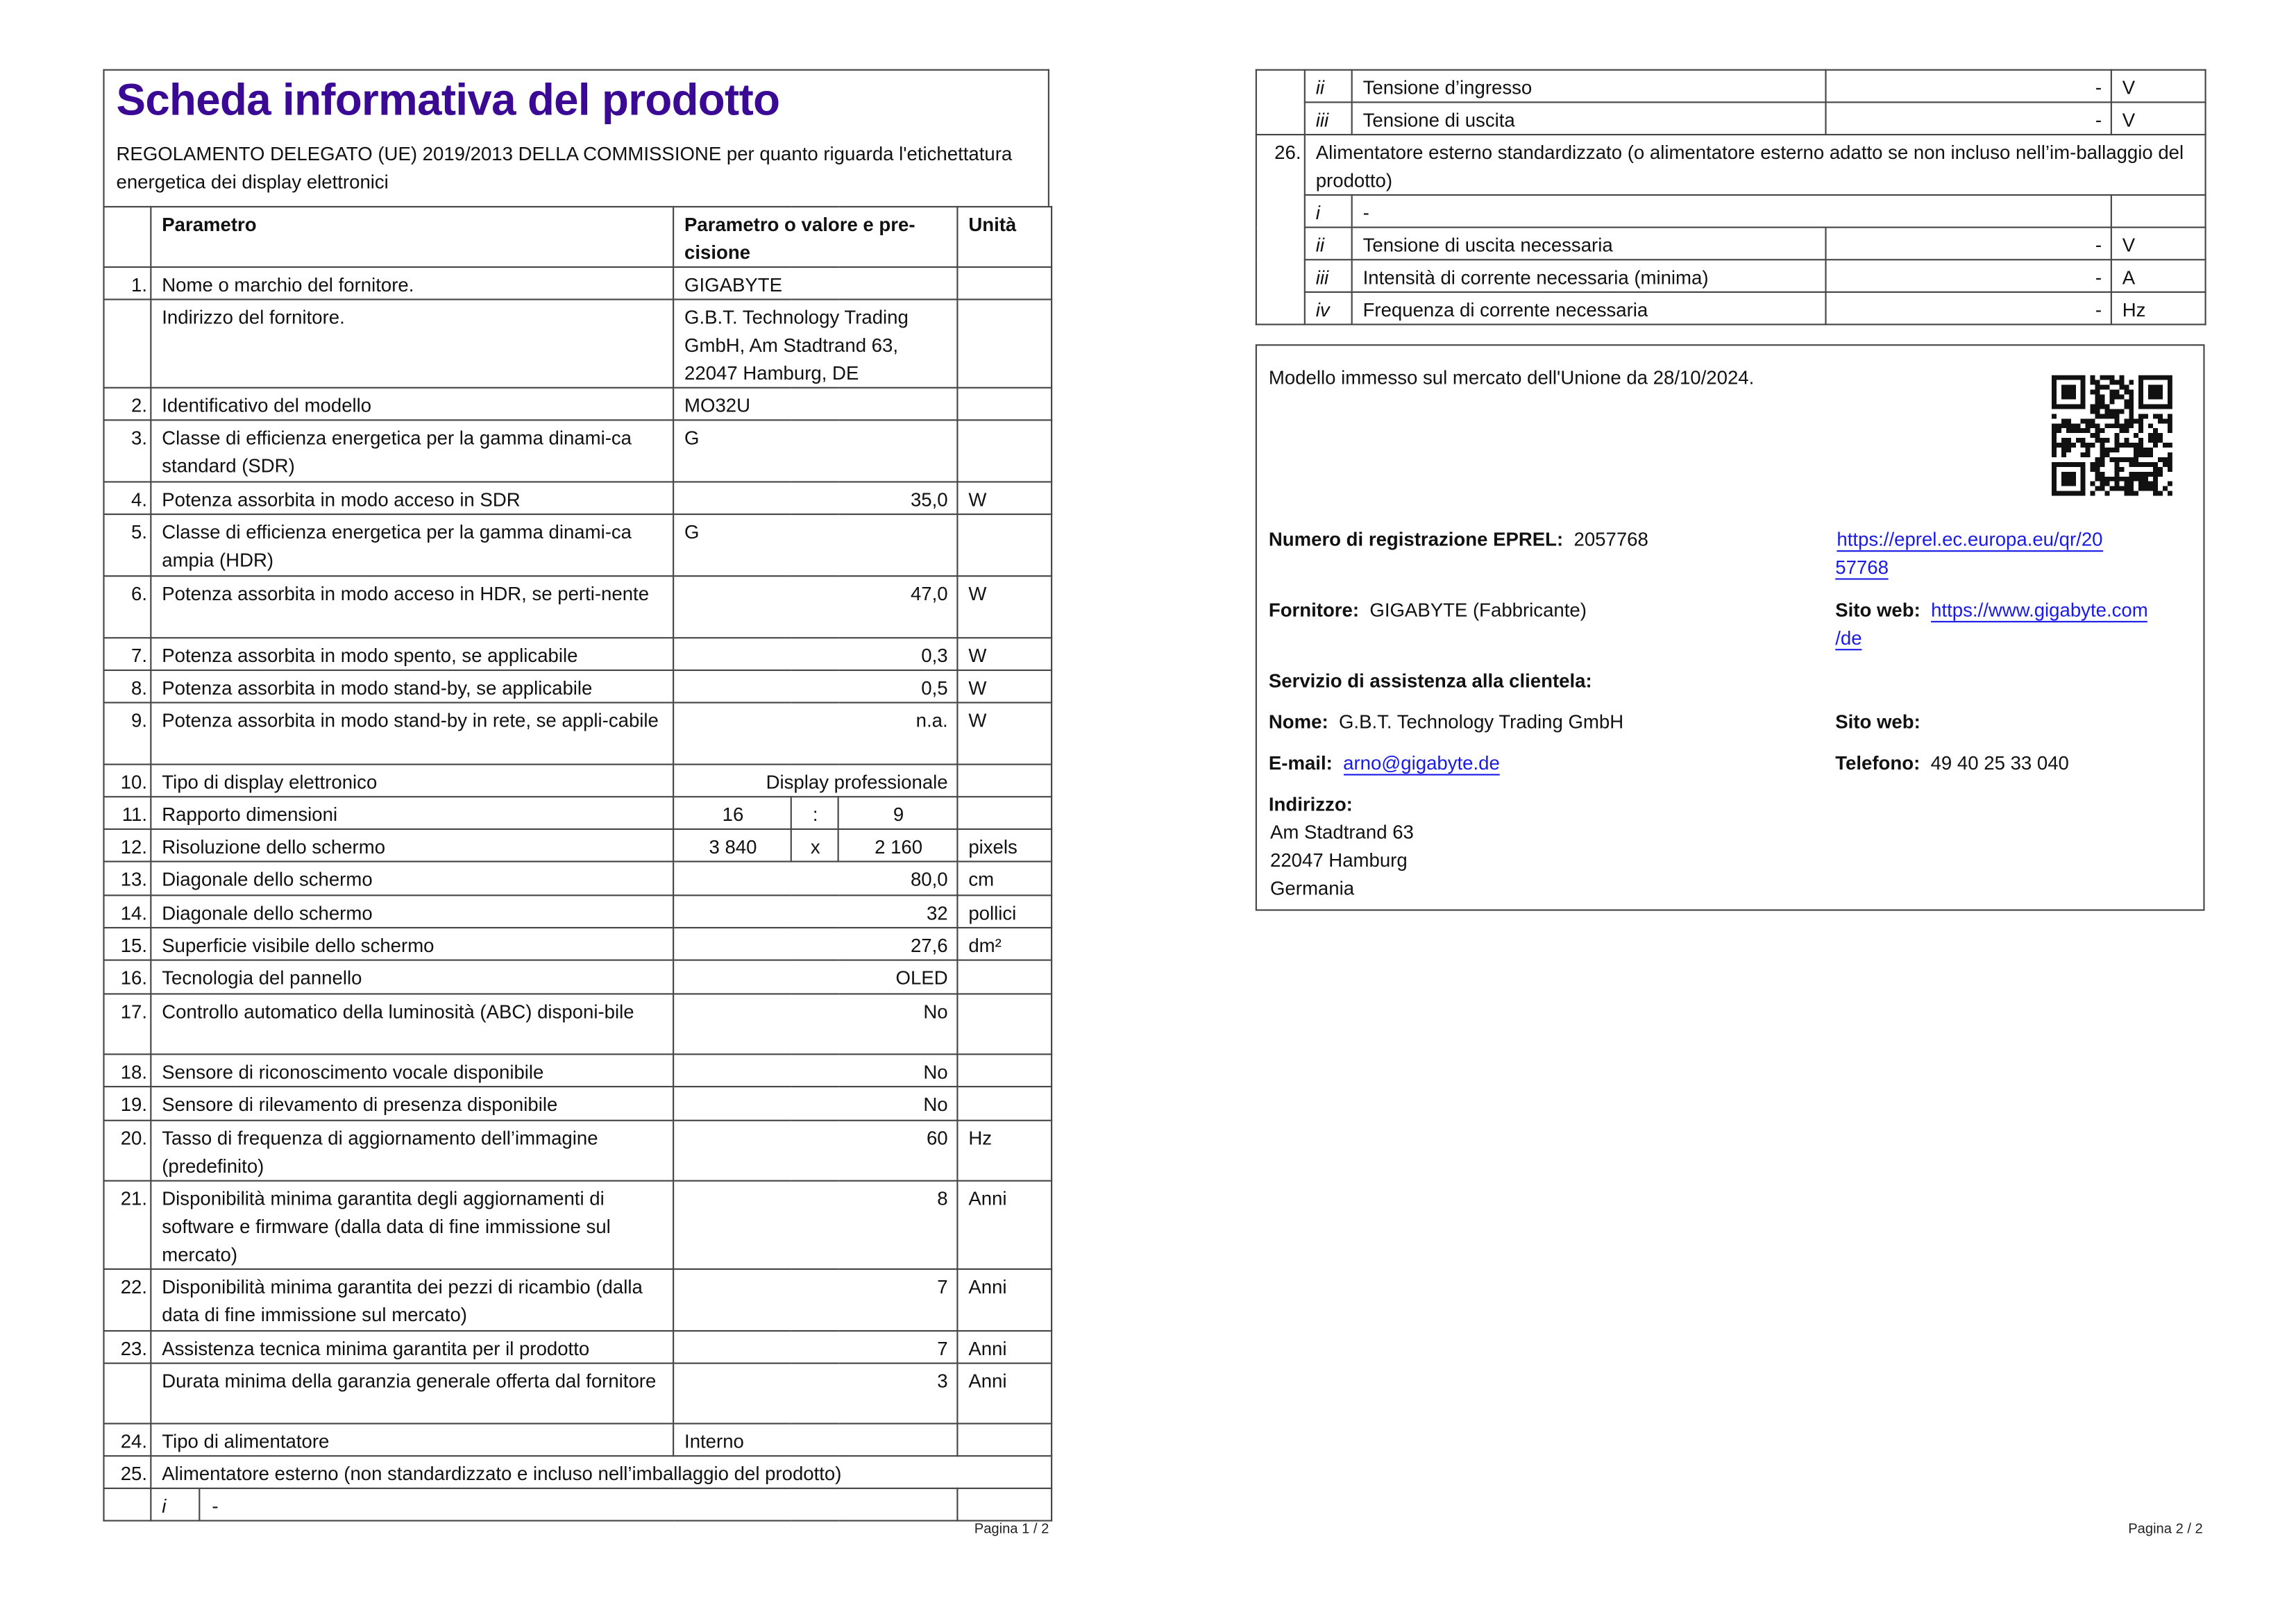 This screenshot has height=1623, width=2296. What do you see at coordinates (128, 845) in the screenshot?
I see `row-number: 12.` at bounding box center [128, 845].